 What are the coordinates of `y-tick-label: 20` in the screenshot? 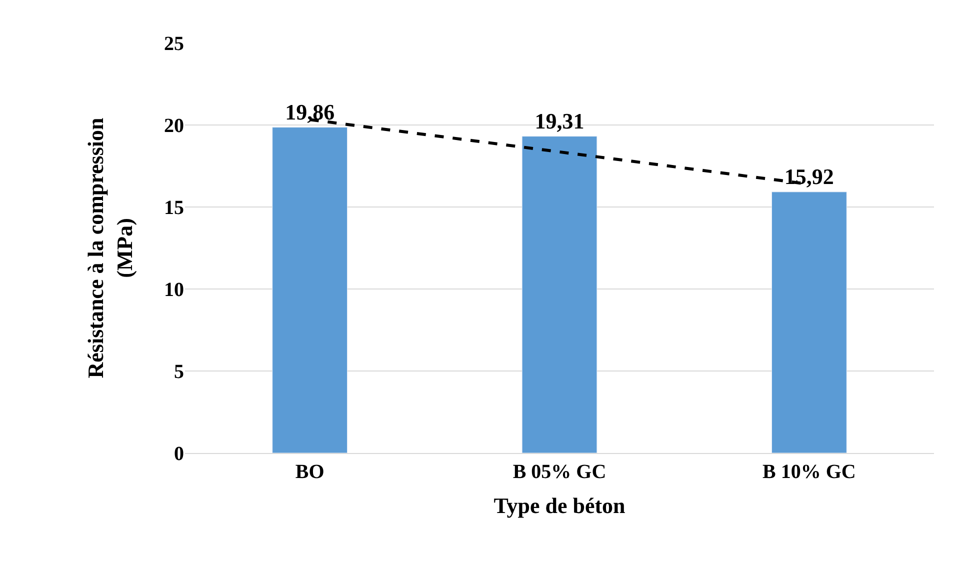 It's located at (174, 126).